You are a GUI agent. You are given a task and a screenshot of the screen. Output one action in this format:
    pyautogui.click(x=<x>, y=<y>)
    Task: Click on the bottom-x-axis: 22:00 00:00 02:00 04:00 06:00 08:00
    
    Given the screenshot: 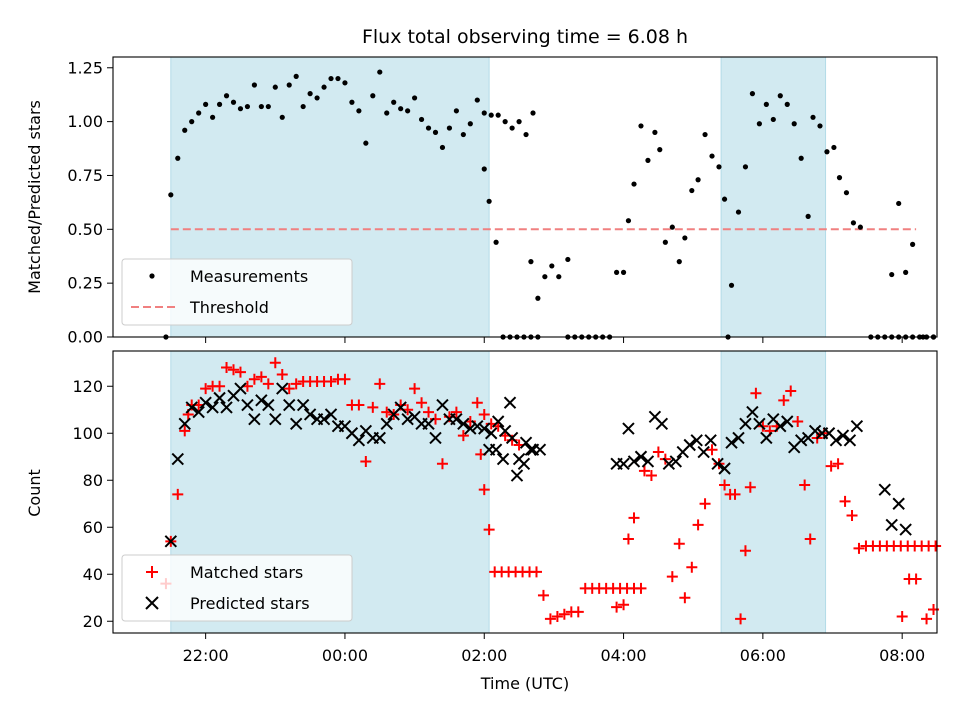 What is the action you would take?
    pyautogui.click(x=554, y=649)
    